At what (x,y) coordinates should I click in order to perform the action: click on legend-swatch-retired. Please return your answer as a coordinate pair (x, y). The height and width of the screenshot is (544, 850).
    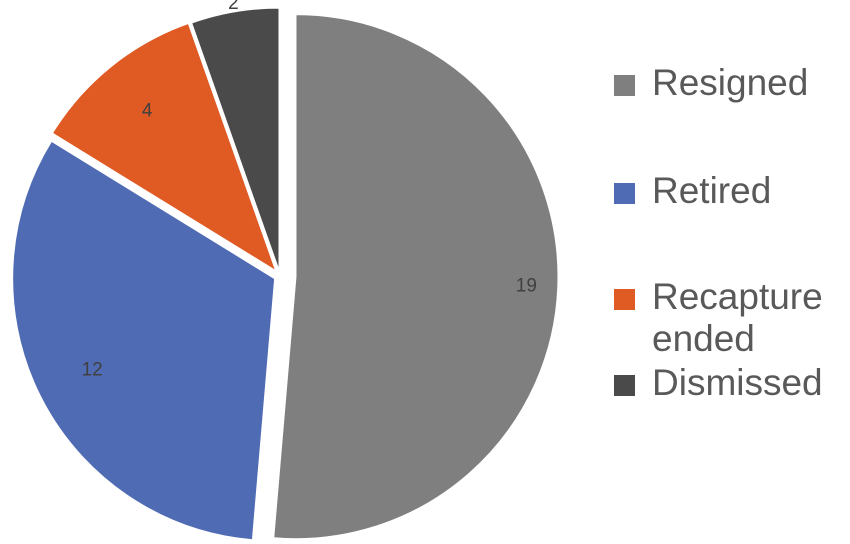
    Looking at the image, I should click on (624, 193).